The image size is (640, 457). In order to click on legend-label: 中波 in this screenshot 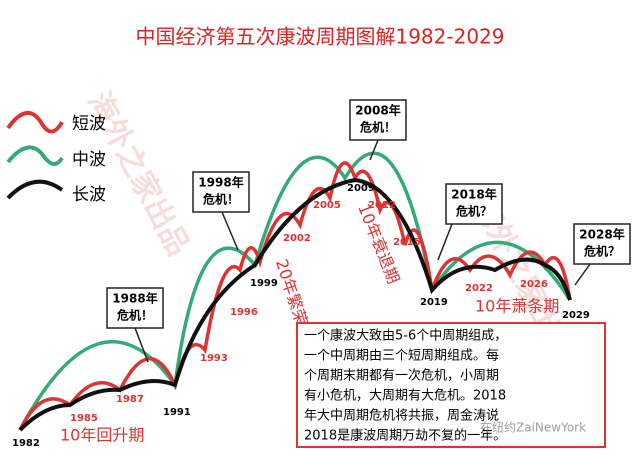, I will do `click(89, 160)`.